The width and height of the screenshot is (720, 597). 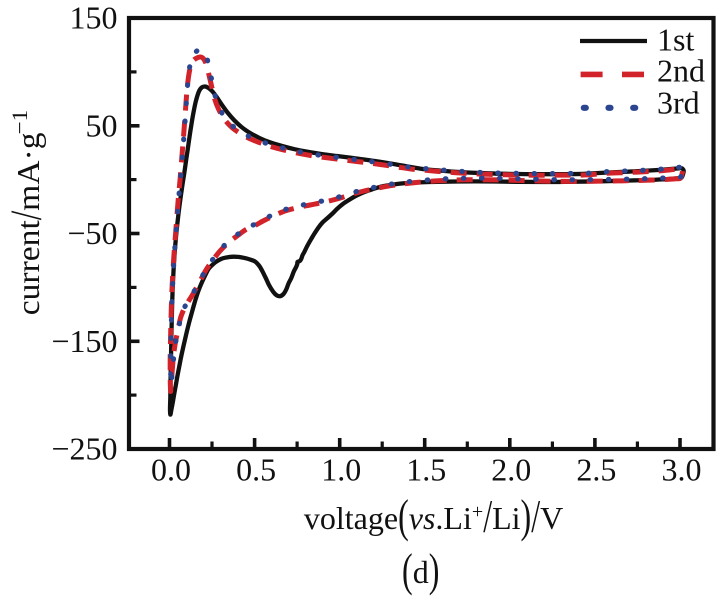 What do you see at coordinates (551, 518) in the screenshot?
I see `svg-text: V` at bounding box center [551, 518].